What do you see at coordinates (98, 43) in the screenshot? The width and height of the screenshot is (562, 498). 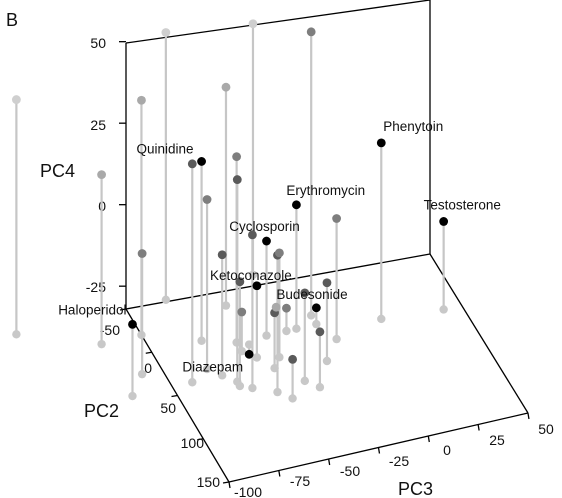 I see `pc4-tick-label: 50` at bounding box center [98, 43].